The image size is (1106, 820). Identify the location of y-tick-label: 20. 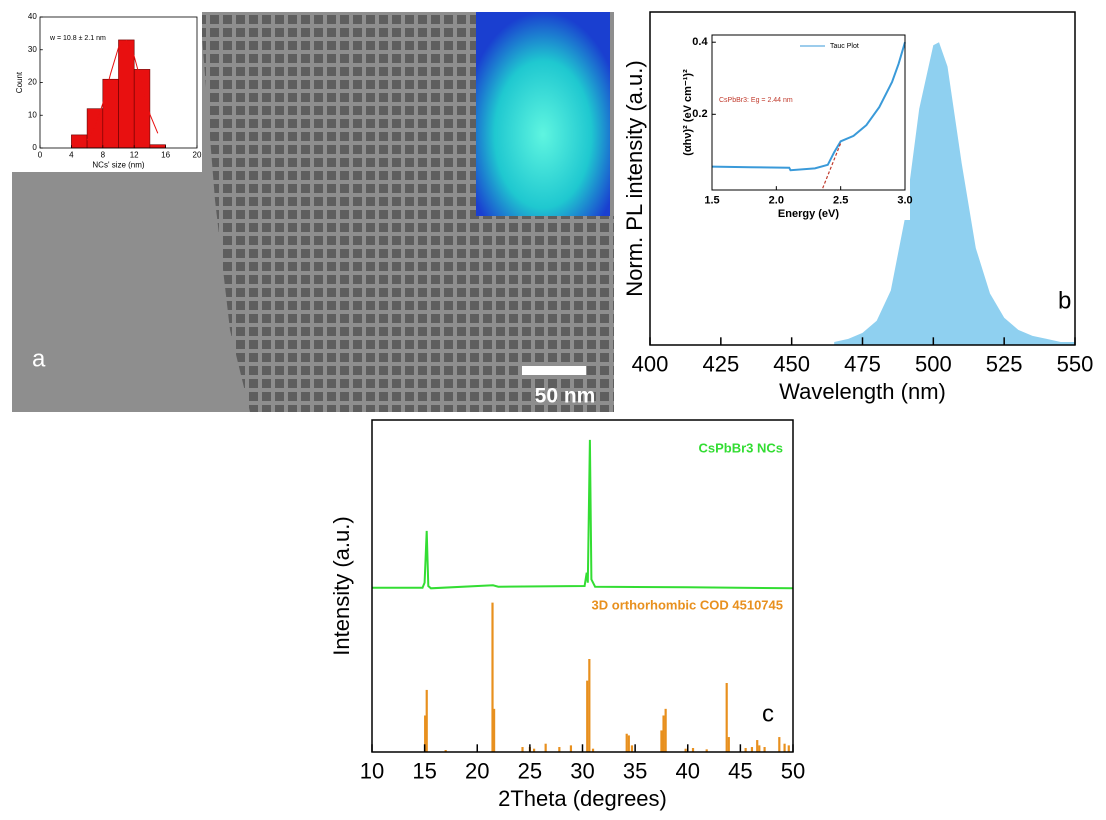
(32, 82).